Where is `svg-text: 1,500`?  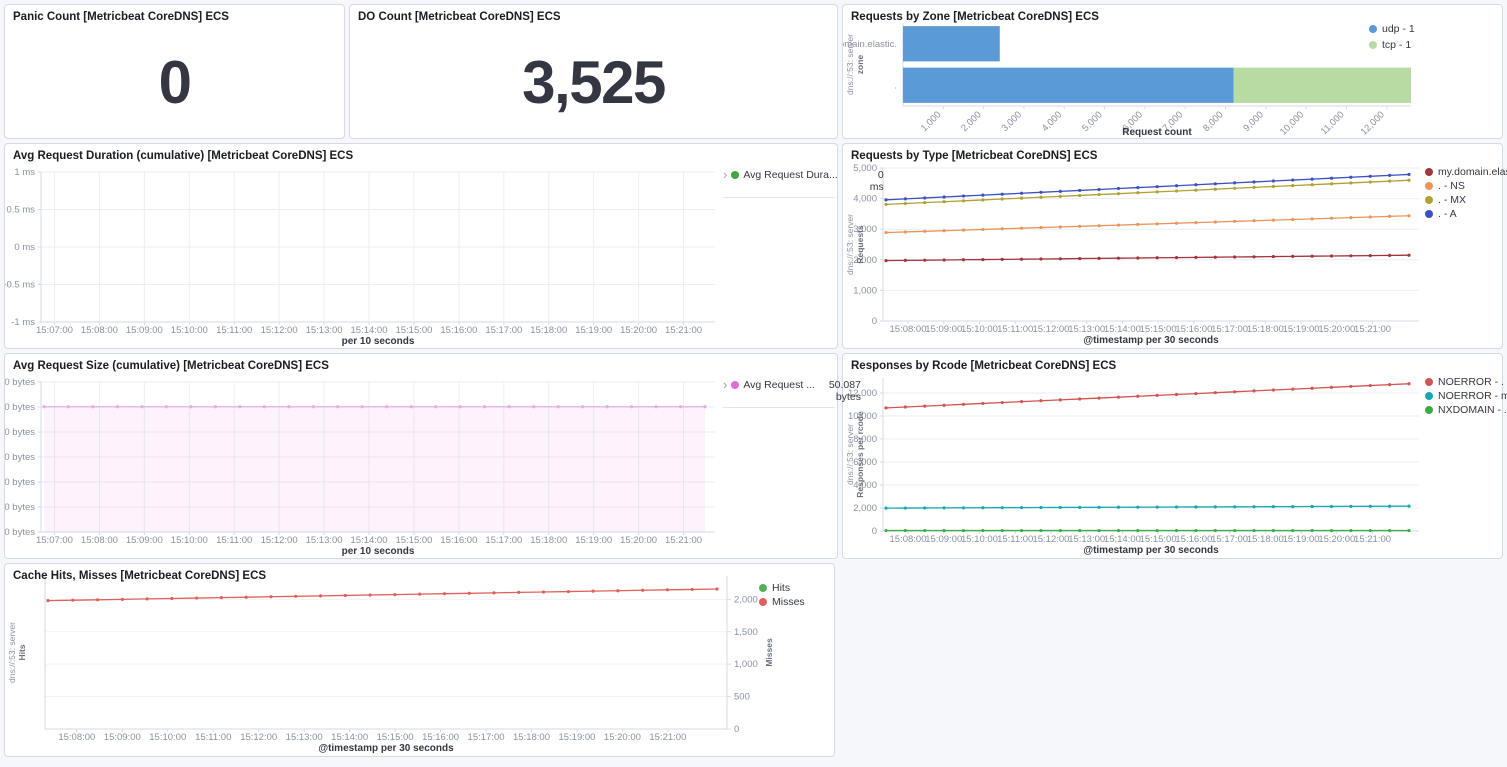 svg-text: 1,500 is located at coordinates (746, 632).